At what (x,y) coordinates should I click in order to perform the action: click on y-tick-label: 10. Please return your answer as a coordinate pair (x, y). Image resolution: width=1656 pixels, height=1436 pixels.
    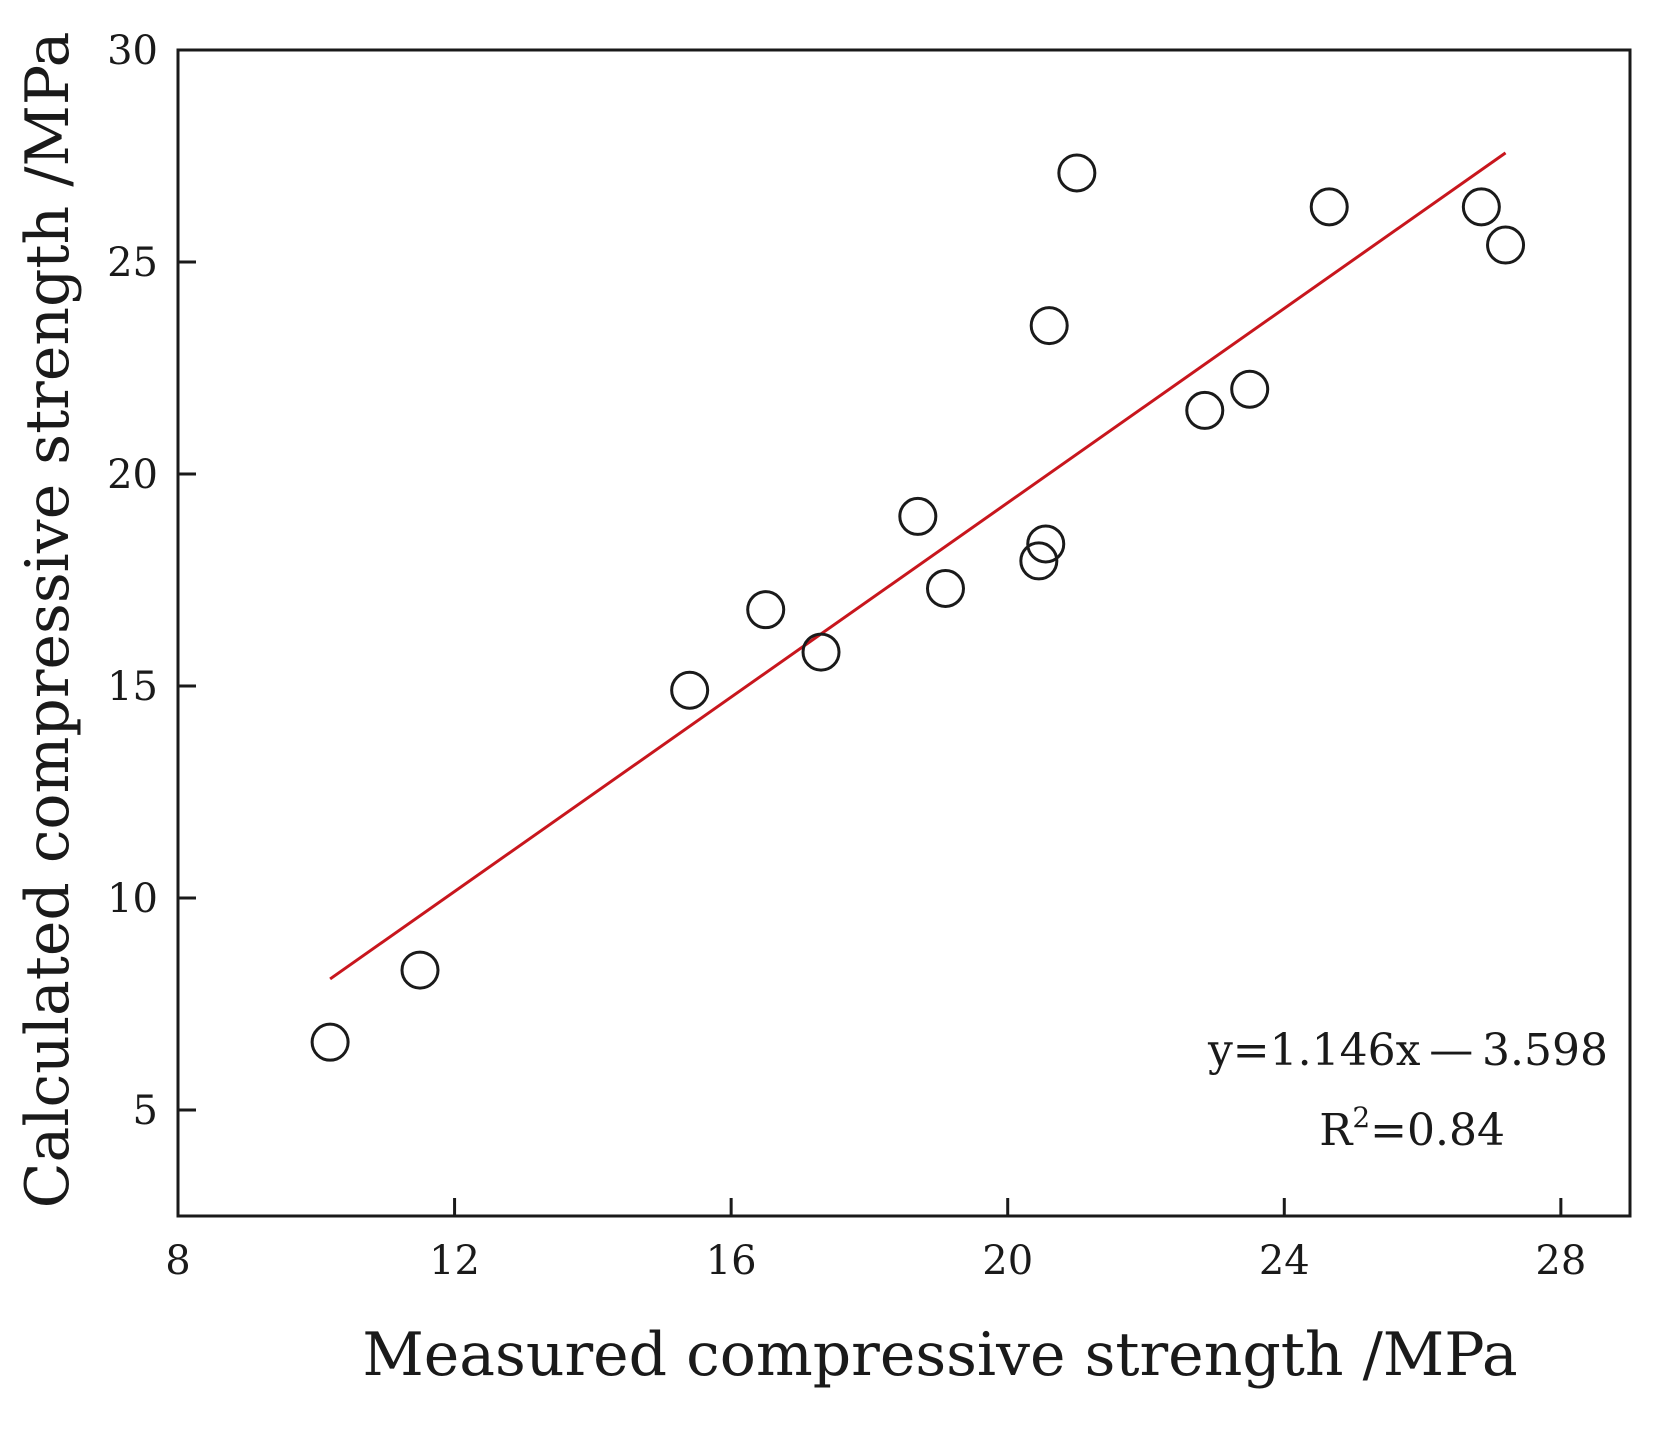
    Looking at the image, I should click on (132, 899).